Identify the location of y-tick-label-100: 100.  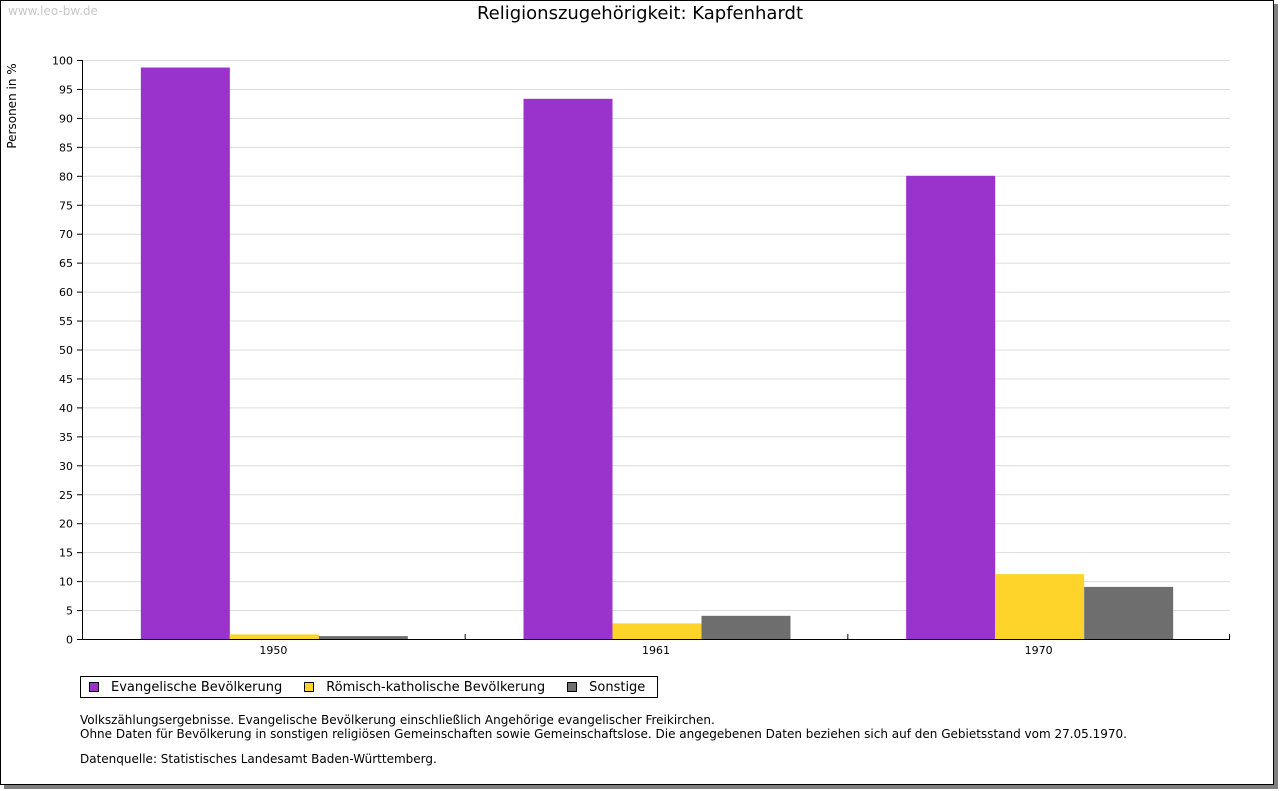
(62, 61).